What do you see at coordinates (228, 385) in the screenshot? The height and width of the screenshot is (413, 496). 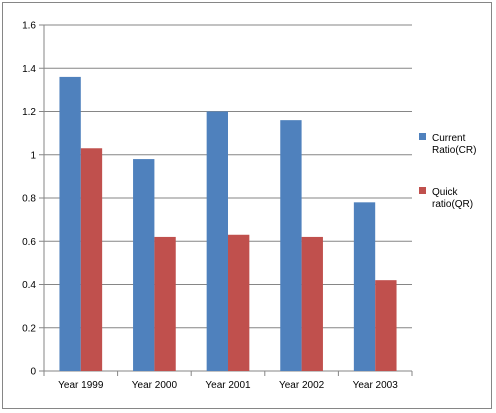 I see `x-category-label: Year 2001` at bounding box center [228, 385].